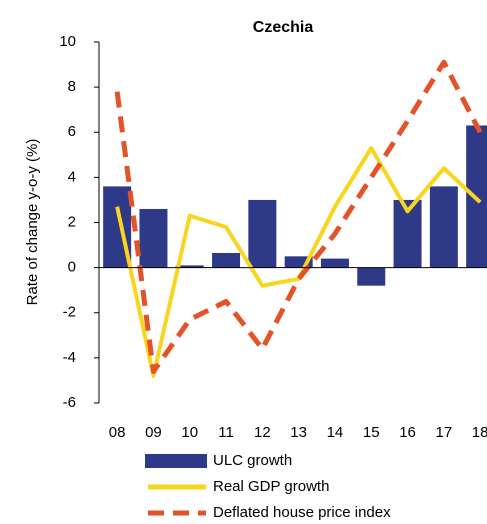  What do you see at coordinates (72, 267) in the screenshot?
I see `y-tick-label: 0` at bounding box center [72, 267].